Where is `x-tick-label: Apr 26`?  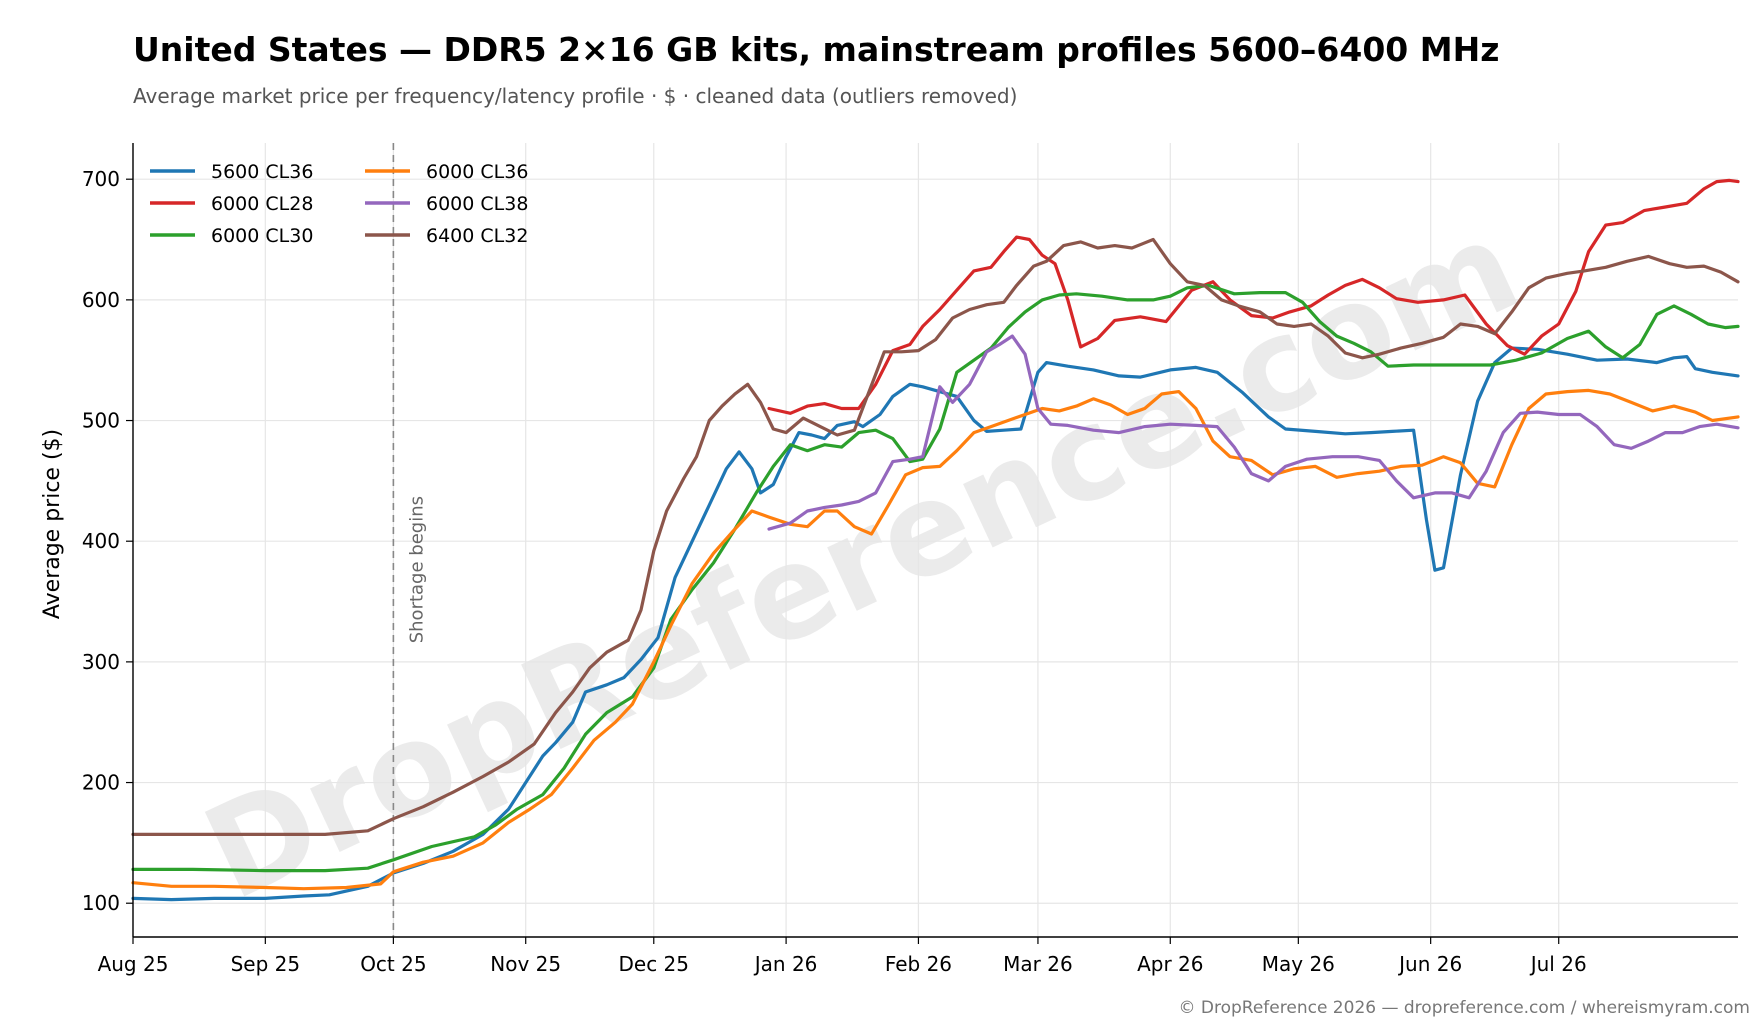
x-tick-label: Apr 26 is located at coordinates (1170, 964).